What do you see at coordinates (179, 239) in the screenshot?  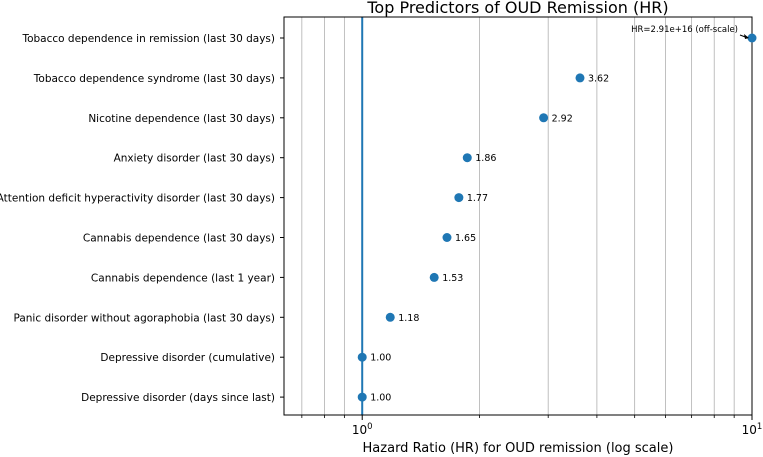 I see `y-tick-label: Cannabis dependence (last 30 days)` at bounding box center [179, 239].